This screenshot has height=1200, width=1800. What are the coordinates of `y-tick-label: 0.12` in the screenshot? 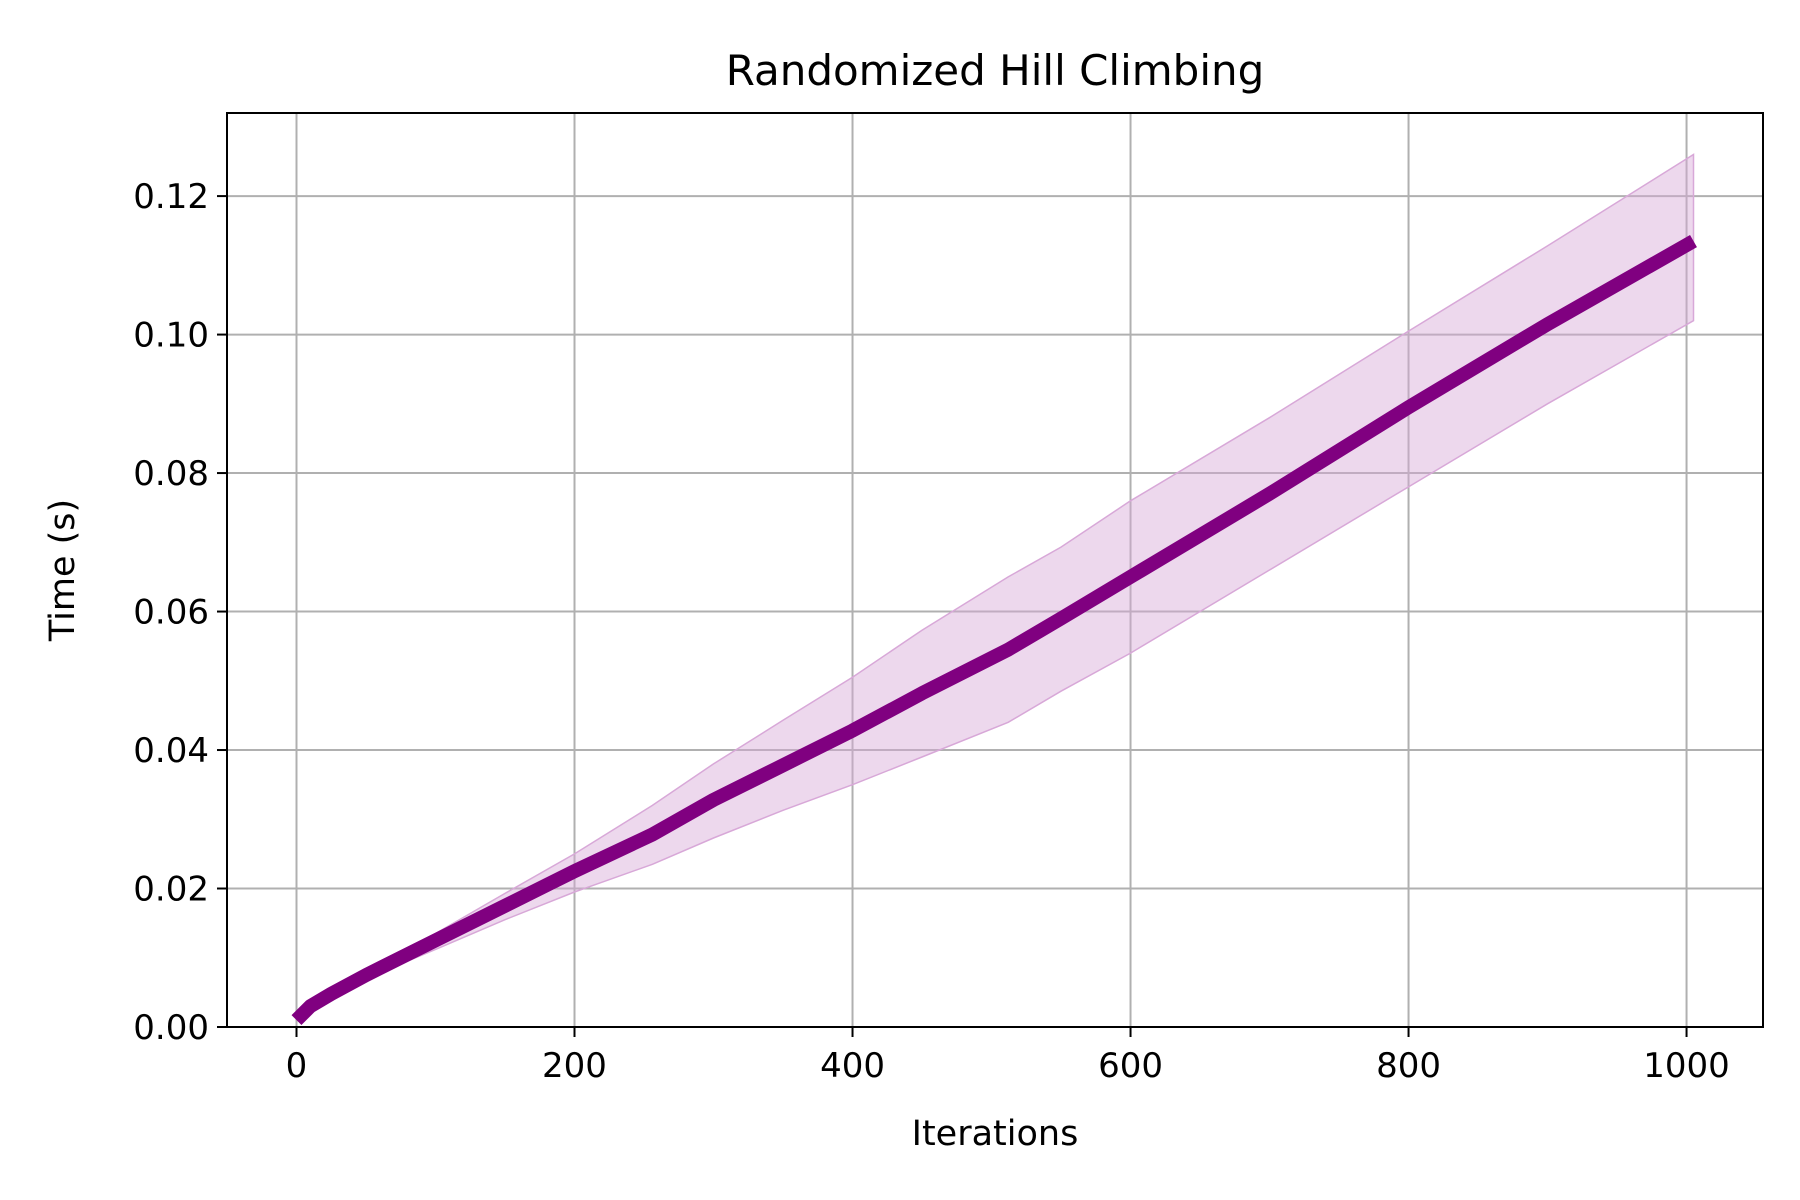 It's located at (171, 197).